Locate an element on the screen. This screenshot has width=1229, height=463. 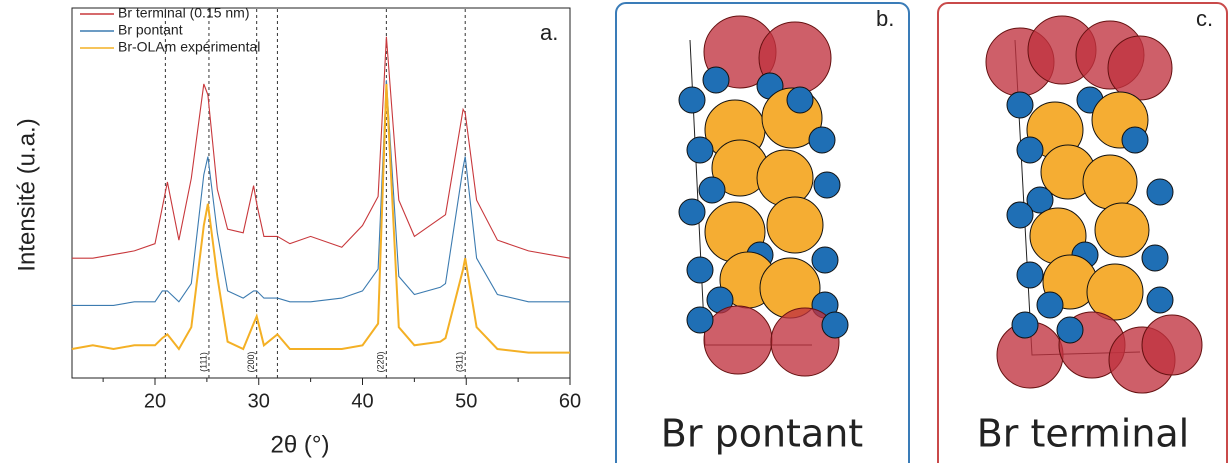
reference-label: (311) is located at coordinates (460, 362).